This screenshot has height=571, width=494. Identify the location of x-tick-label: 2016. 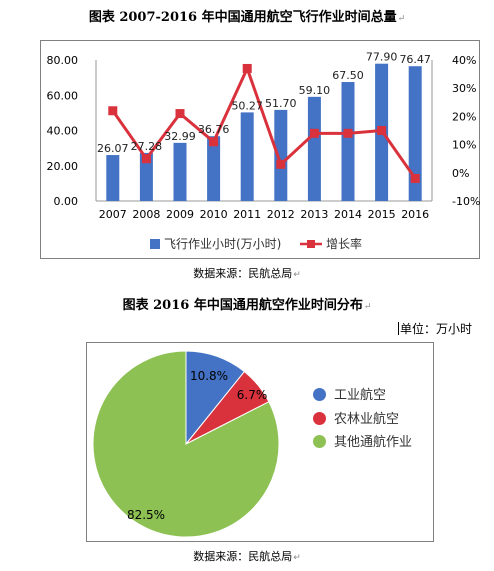
(415, 214).